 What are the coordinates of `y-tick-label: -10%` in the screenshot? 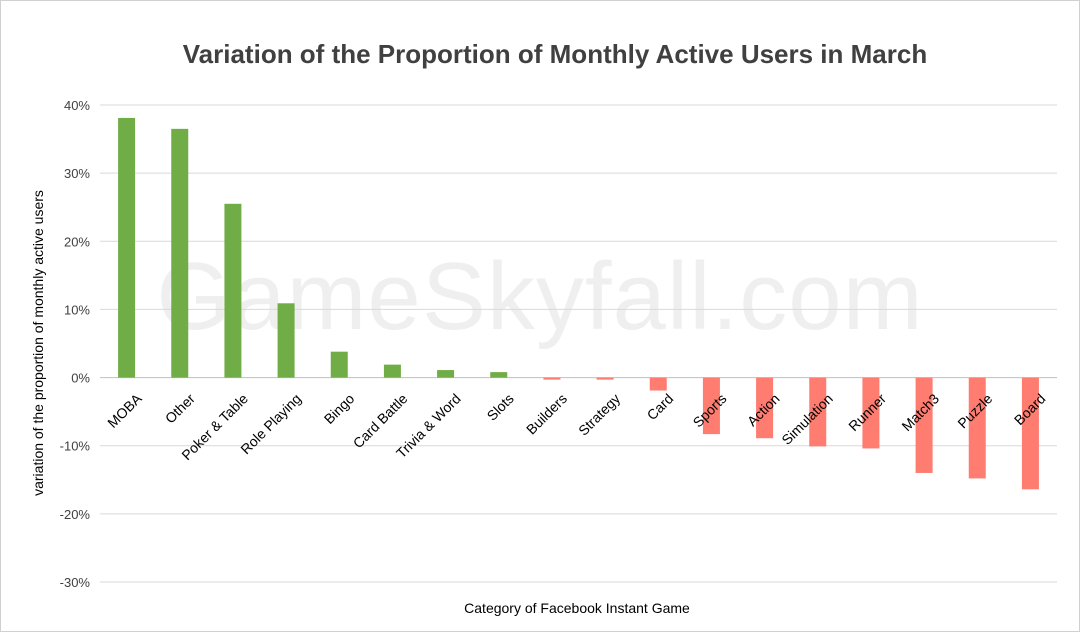 It's located at (75, 446).